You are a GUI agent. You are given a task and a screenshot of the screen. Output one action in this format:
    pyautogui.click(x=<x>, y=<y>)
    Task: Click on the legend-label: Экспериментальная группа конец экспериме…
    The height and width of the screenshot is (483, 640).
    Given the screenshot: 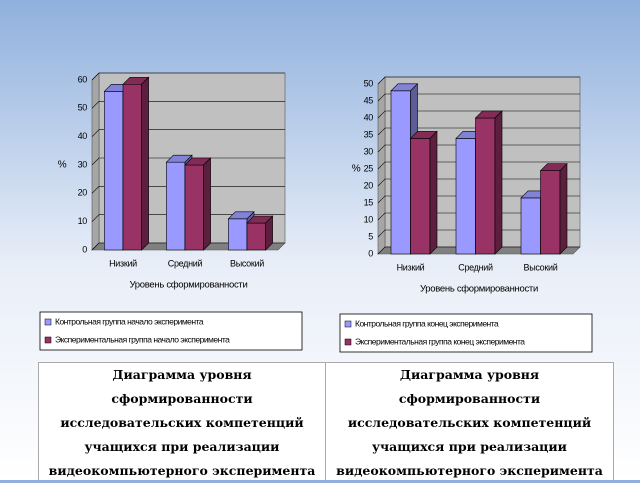 What is the action you would take?
    pyautogui.click(x=440, y=341)
    